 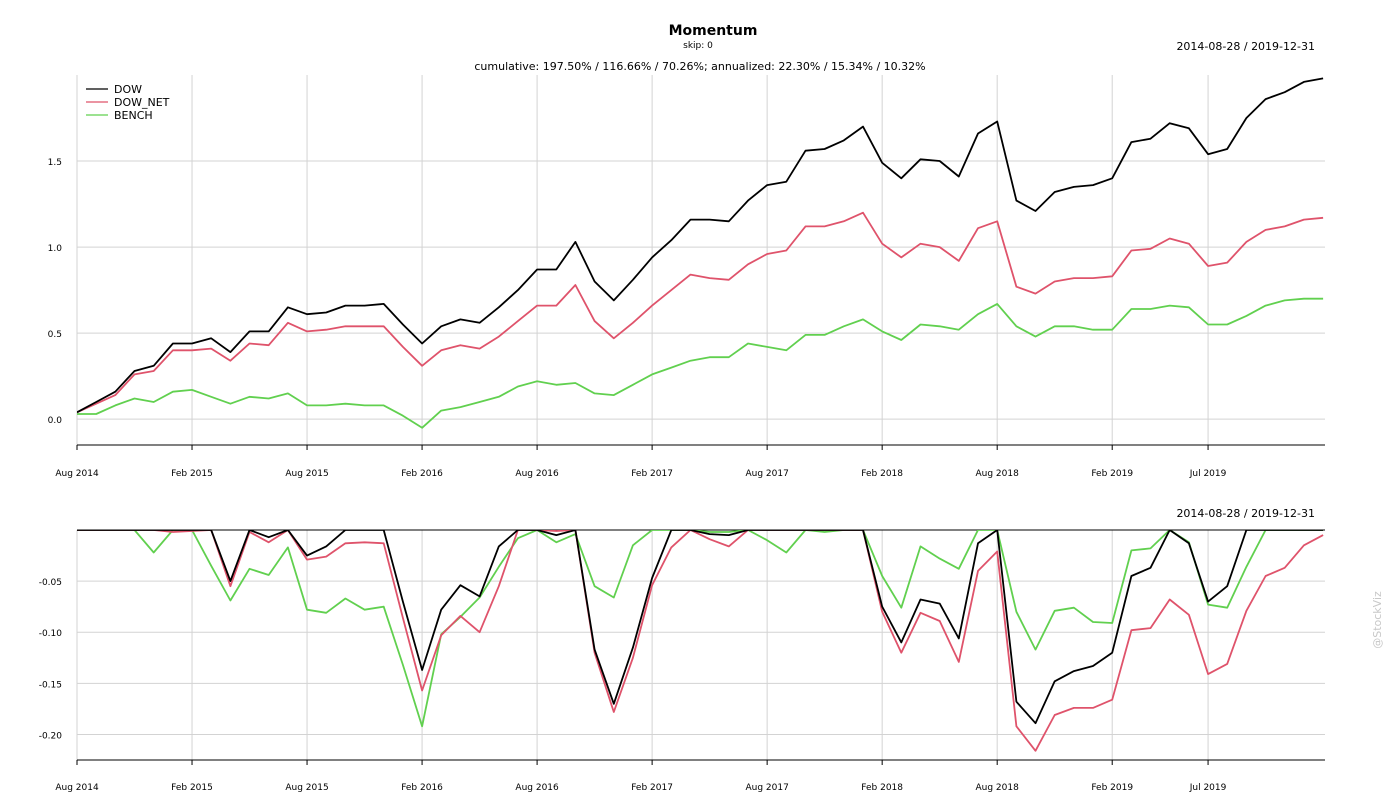 What do you see at coordinates (422, 474) in the screenshot?
I see `top-xtick-label: Feb 2016` at bounding box center [422, 474].